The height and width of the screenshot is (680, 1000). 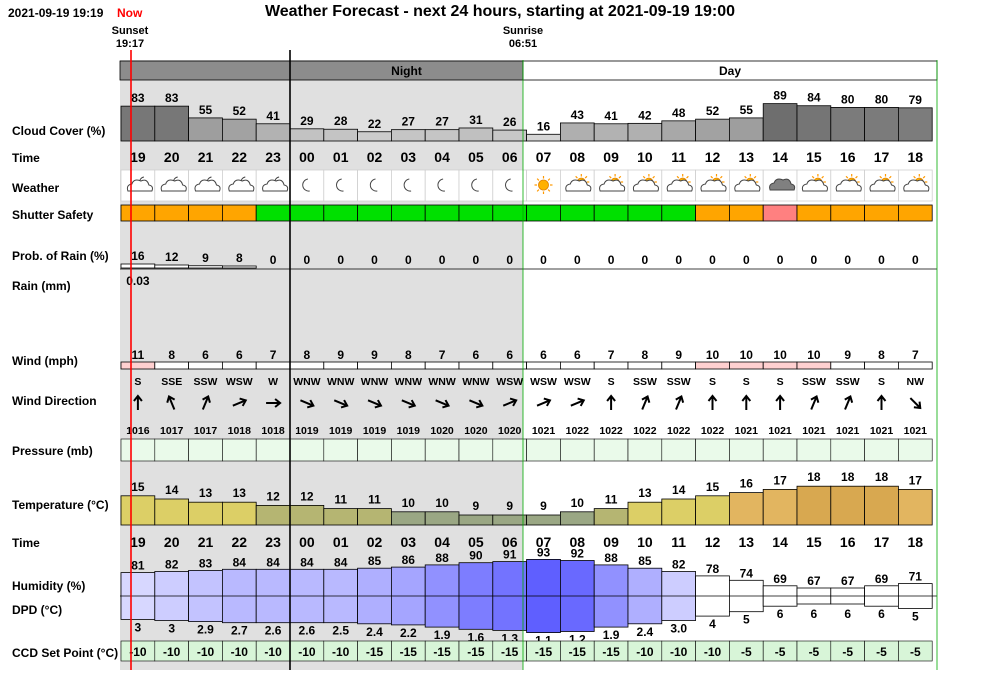 What do you see at coordinates (510, 555) in the screenshot?
I see `humidity-value: 91` at bounding box center [510, 555].